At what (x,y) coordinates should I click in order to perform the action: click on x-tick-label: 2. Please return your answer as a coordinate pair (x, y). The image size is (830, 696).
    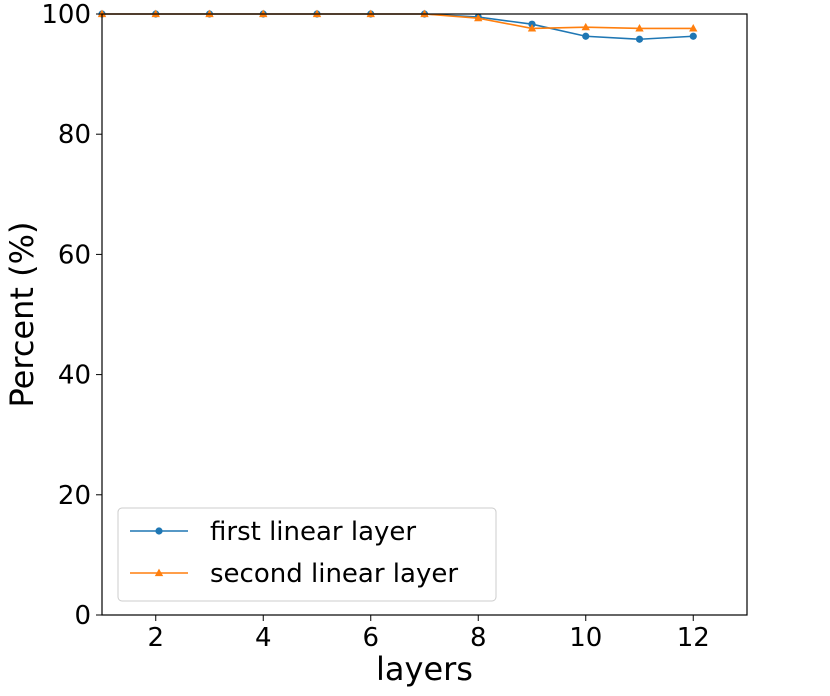
    Looking at the image, I should click on (155, 638).